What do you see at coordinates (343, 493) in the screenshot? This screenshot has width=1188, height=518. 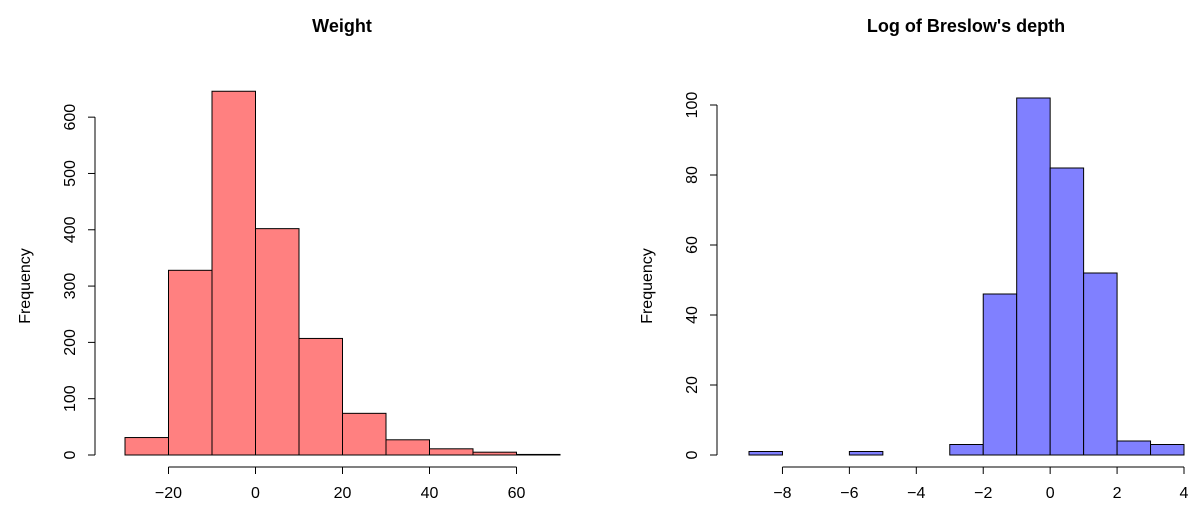 I see `x-tick-label: 20` at bounding box center [343, 493].